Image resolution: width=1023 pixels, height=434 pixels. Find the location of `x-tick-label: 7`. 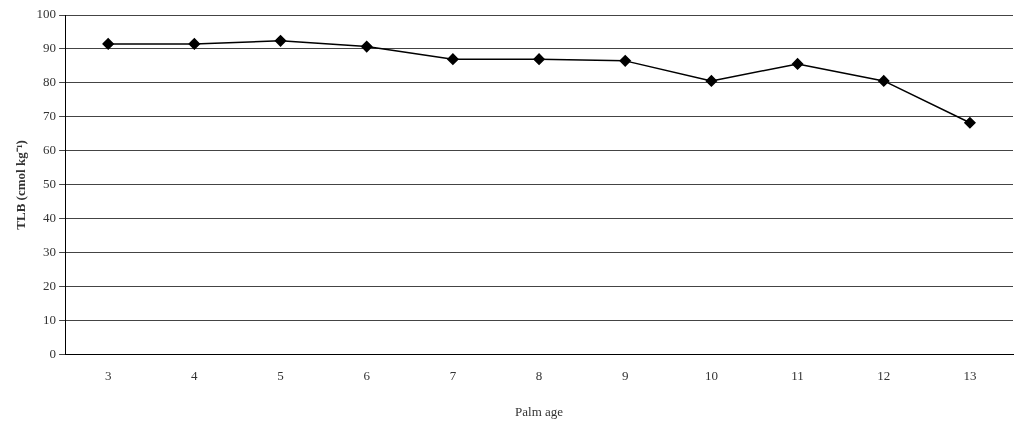

x-tick-label: 7 is located at coordinates (453, 376).